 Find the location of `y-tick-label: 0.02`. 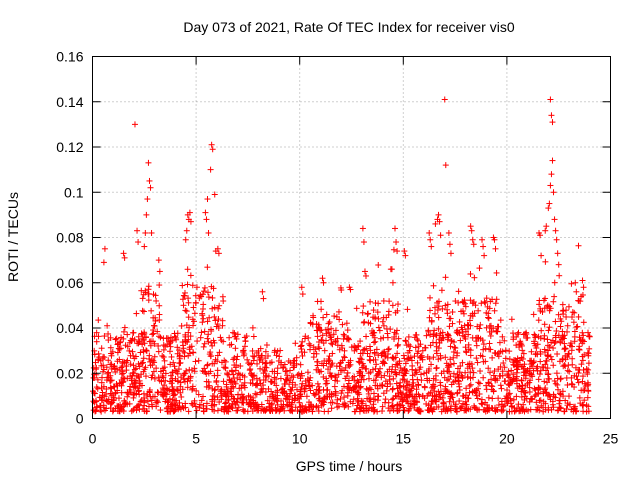

y-tick-label: 0.02 is located at coordinates (69, 373).